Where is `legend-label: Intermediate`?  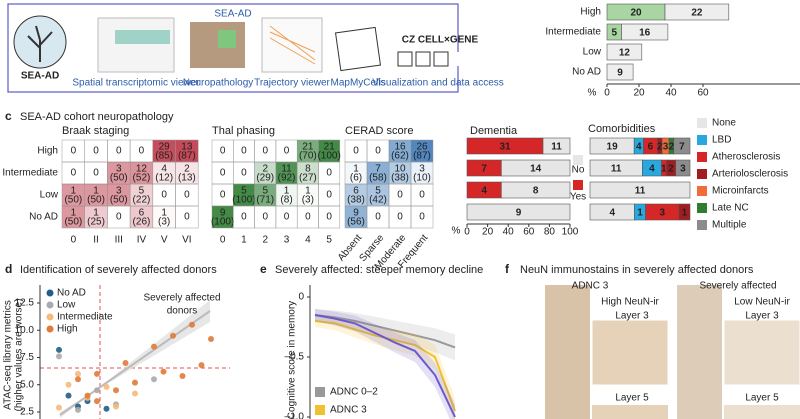
legend-label: Intermediate is located at coordinates (85, 317).